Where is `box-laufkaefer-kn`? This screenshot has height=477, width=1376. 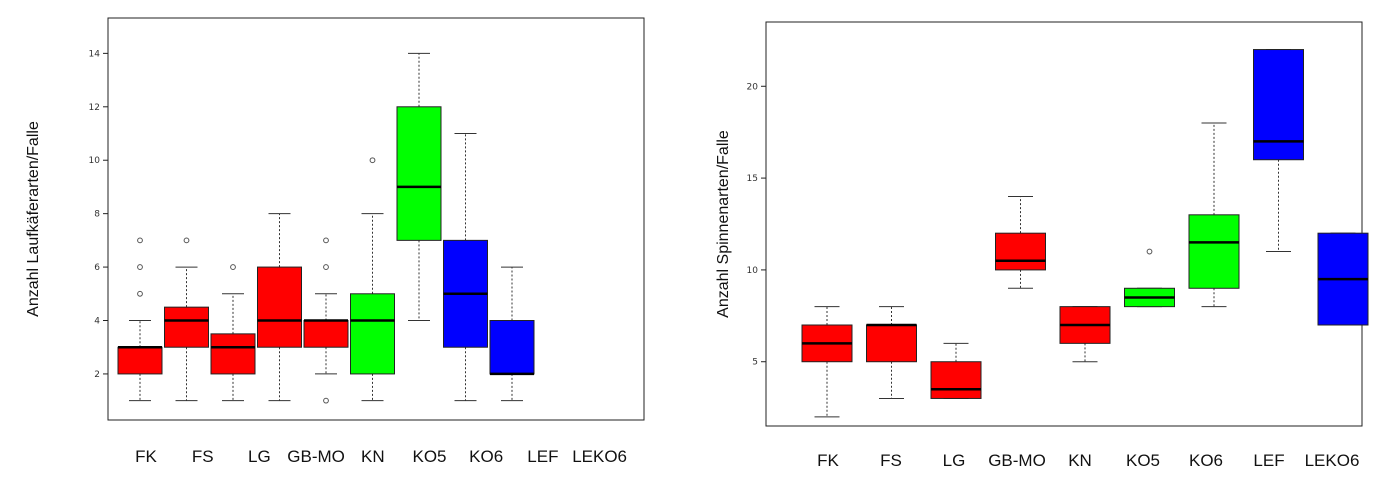
box-laufkaefer-kn is located at coordinates (326, 320).